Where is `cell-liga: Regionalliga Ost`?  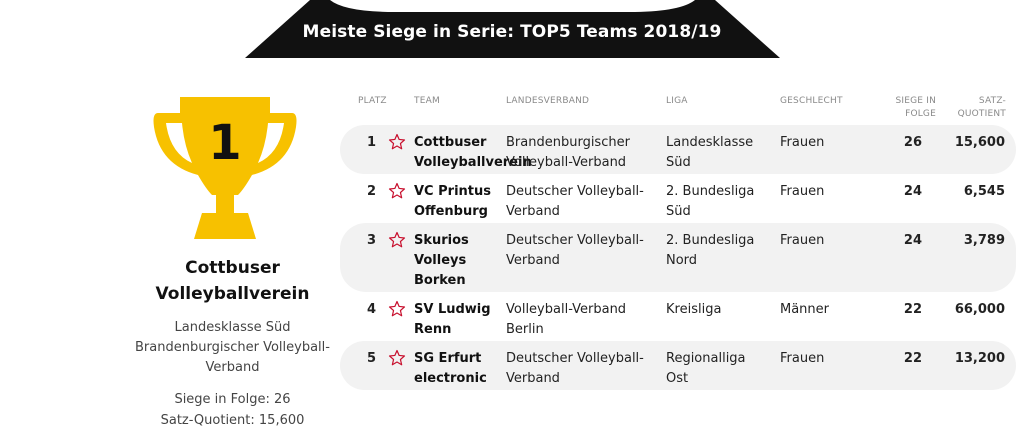 cell-liga: Regionalliga Ost is located at coordinates (706, 368).